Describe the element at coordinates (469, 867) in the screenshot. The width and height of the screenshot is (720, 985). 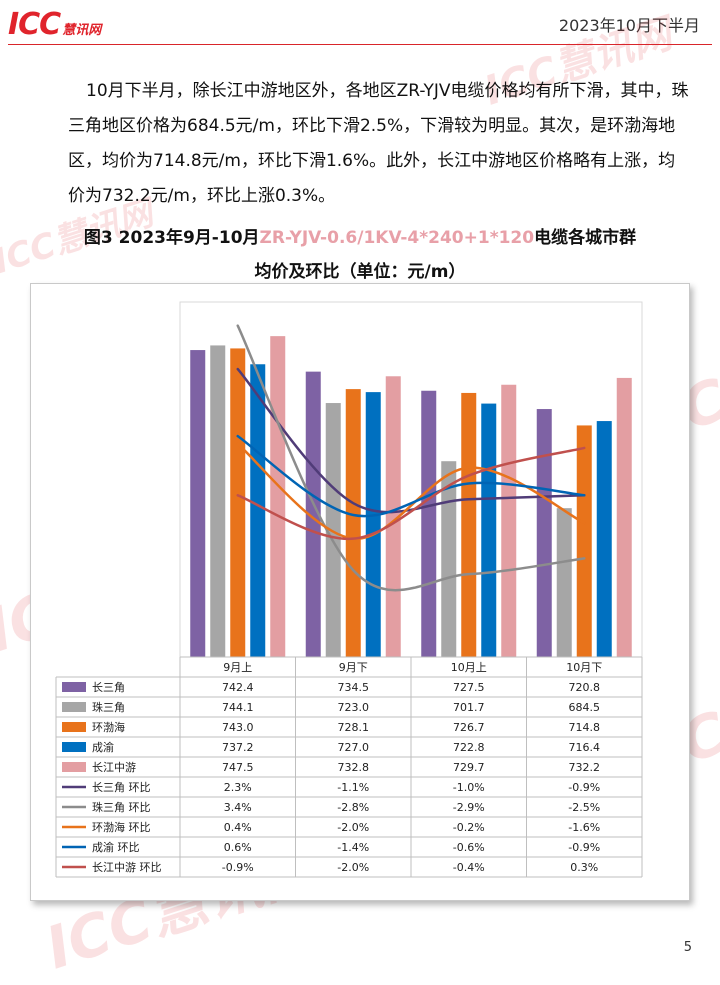
I see `data-label: -0.4%` at that location.